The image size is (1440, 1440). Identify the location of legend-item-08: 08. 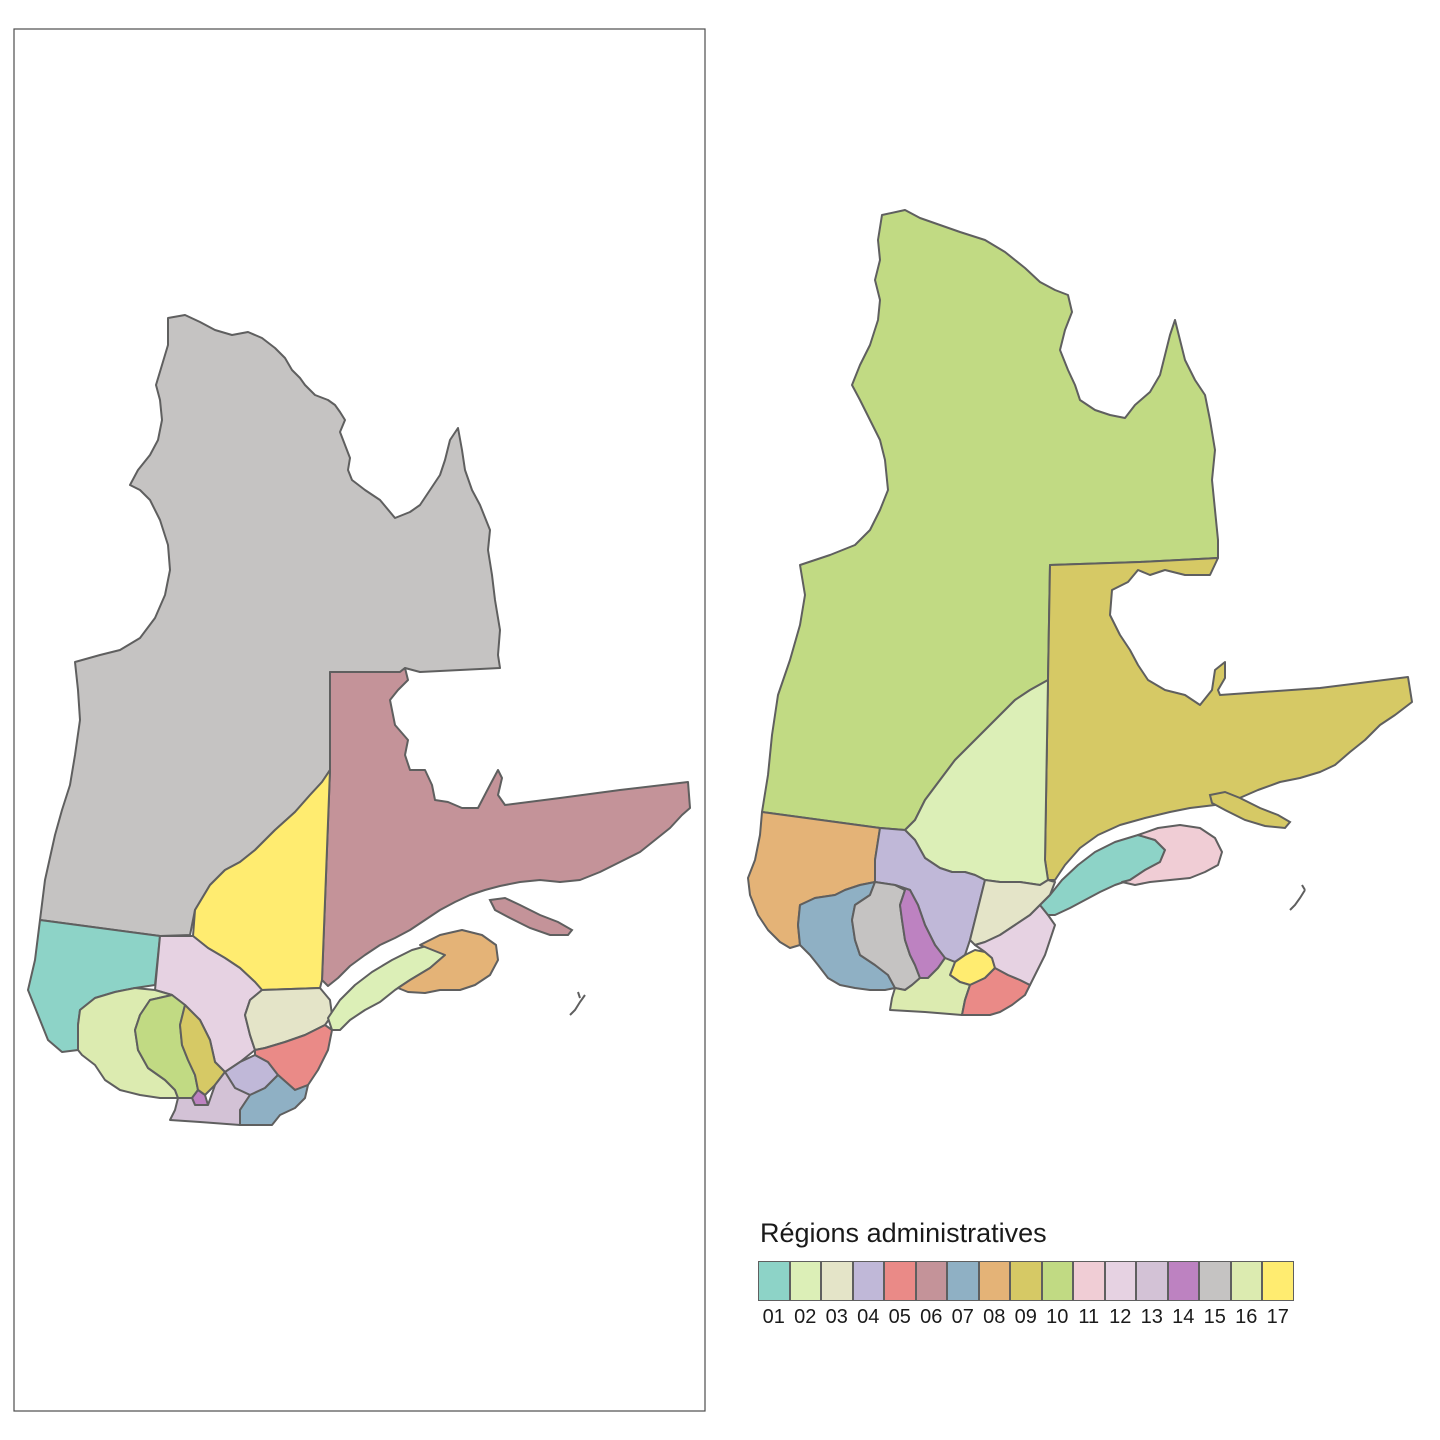
(994, 1295).